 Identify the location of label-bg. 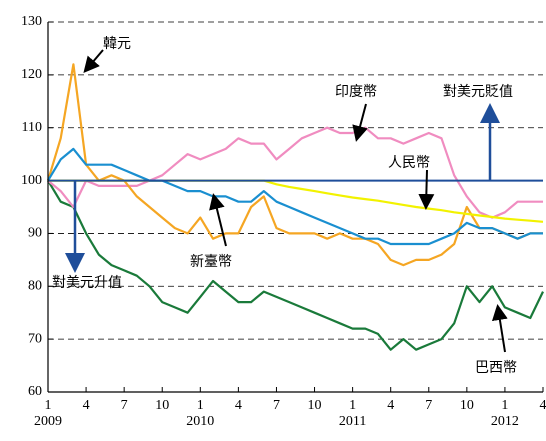
(120, 44).